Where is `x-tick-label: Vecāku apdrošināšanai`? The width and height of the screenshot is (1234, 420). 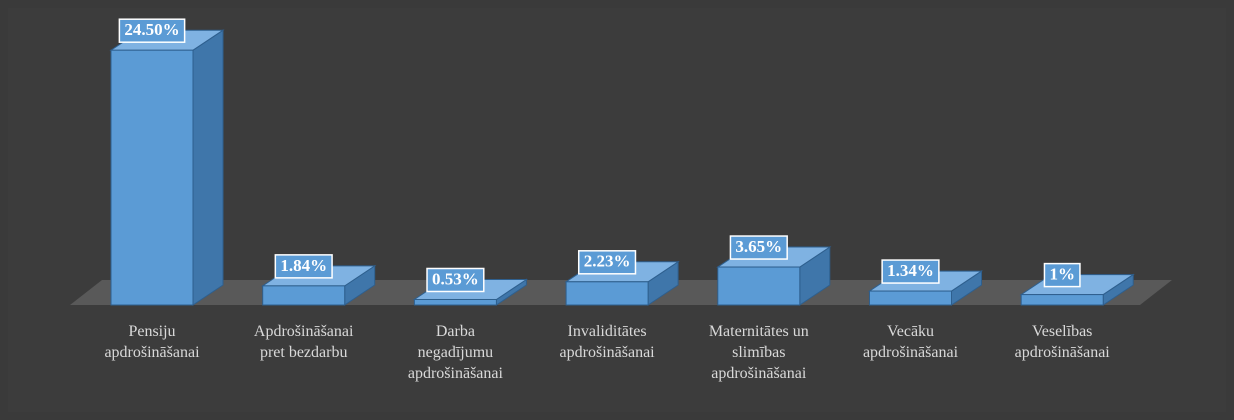
x-tick-label: Vecāku apdrošināšanai is located at coordinates (911, 342).